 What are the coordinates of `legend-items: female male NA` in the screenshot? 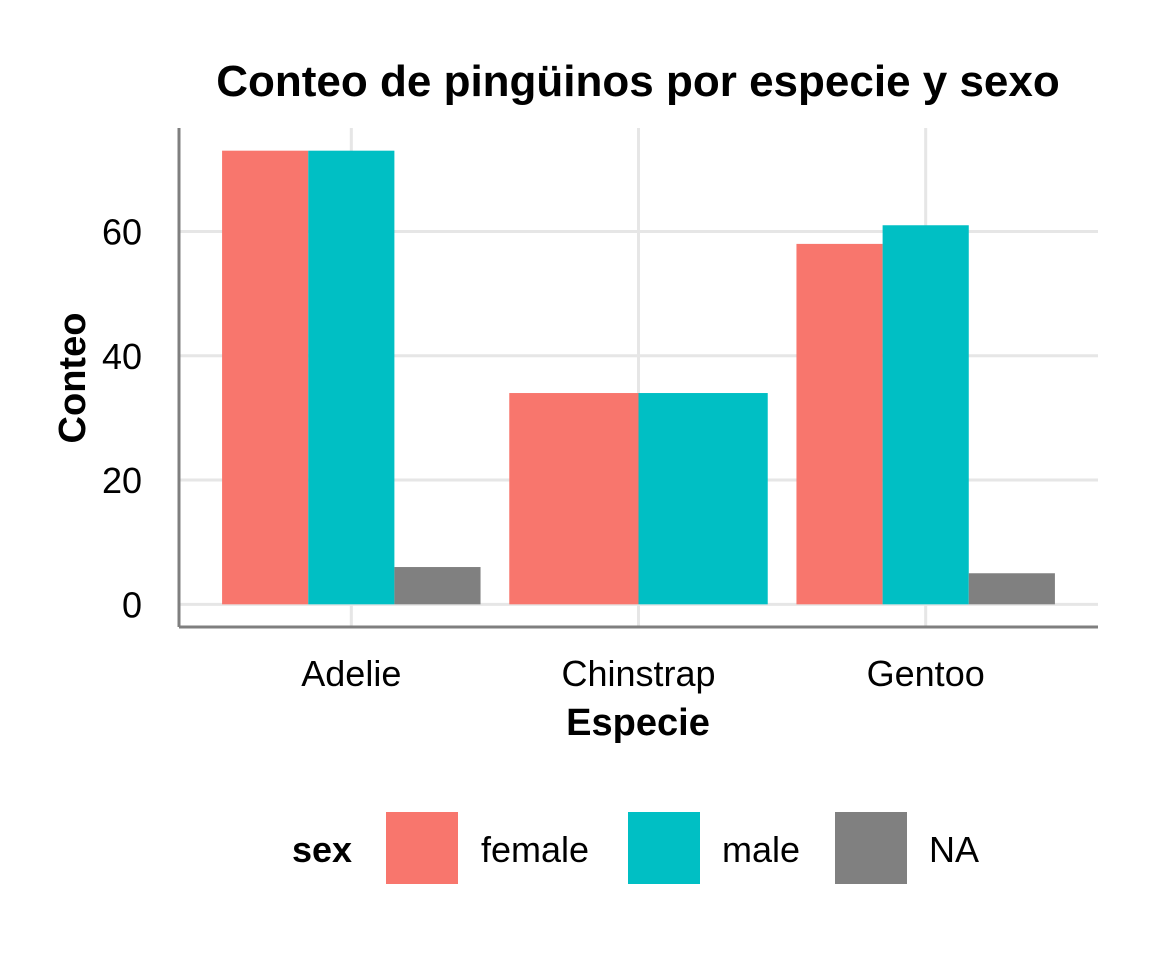 It's located at (682, 848).